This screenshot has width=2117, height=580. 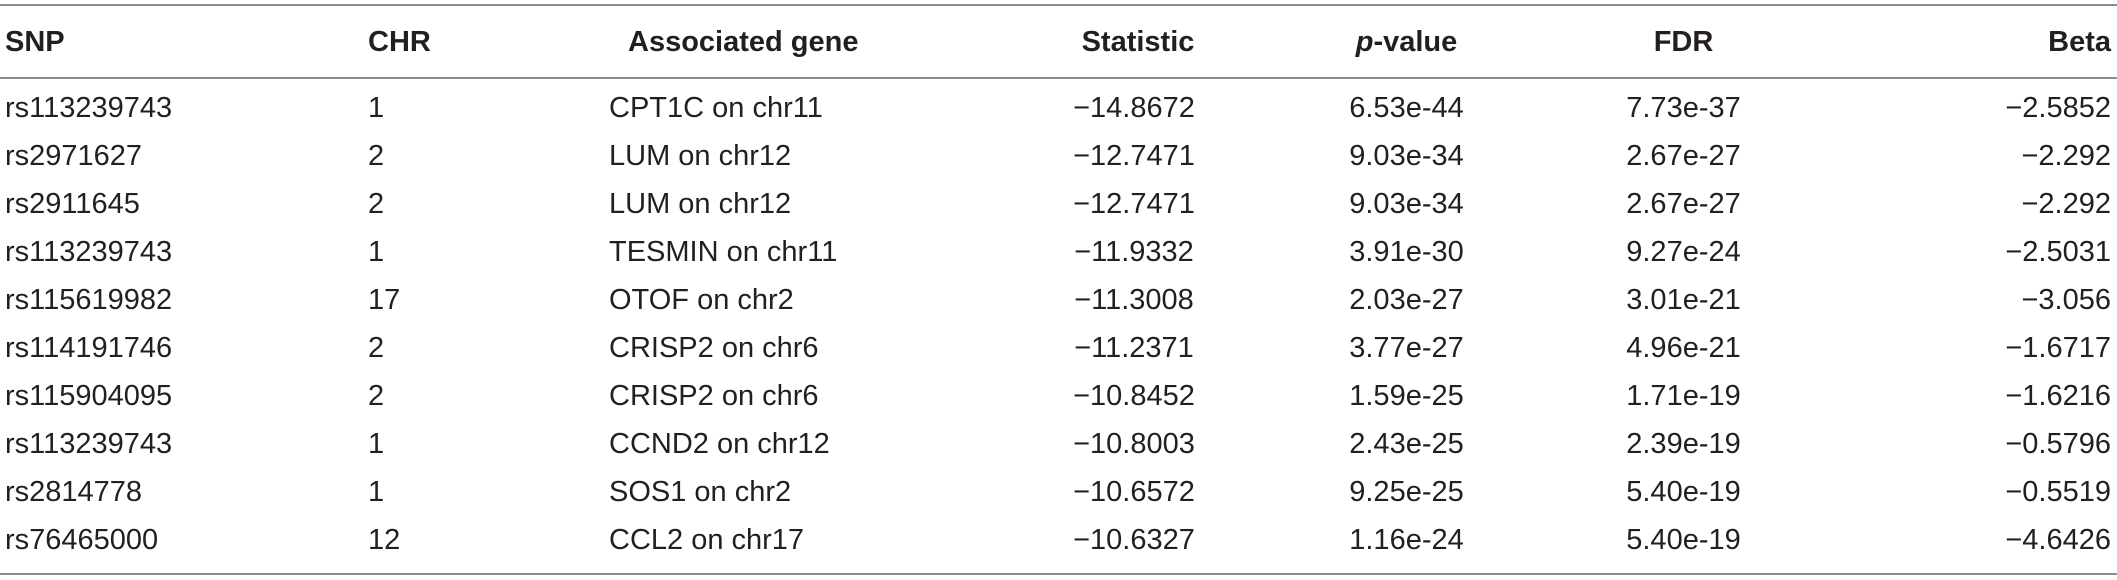 I want to click on cell-p-value: 1.16e-24, so click(x=1406, y=540).